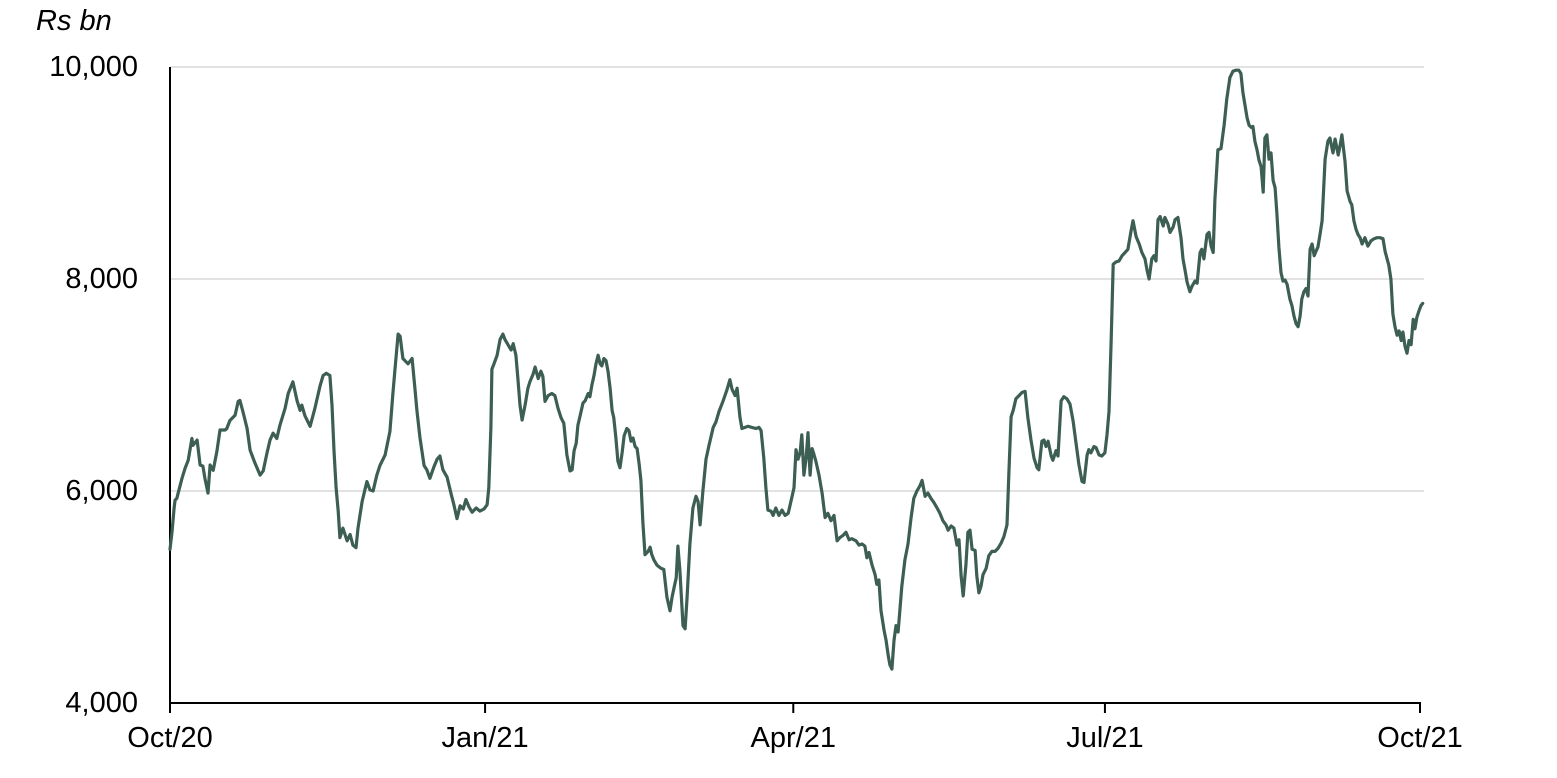 The width and height of the screenshot is (1557, 778). I want to click on x-tick-label: Jul/21, so click(1105, 738).